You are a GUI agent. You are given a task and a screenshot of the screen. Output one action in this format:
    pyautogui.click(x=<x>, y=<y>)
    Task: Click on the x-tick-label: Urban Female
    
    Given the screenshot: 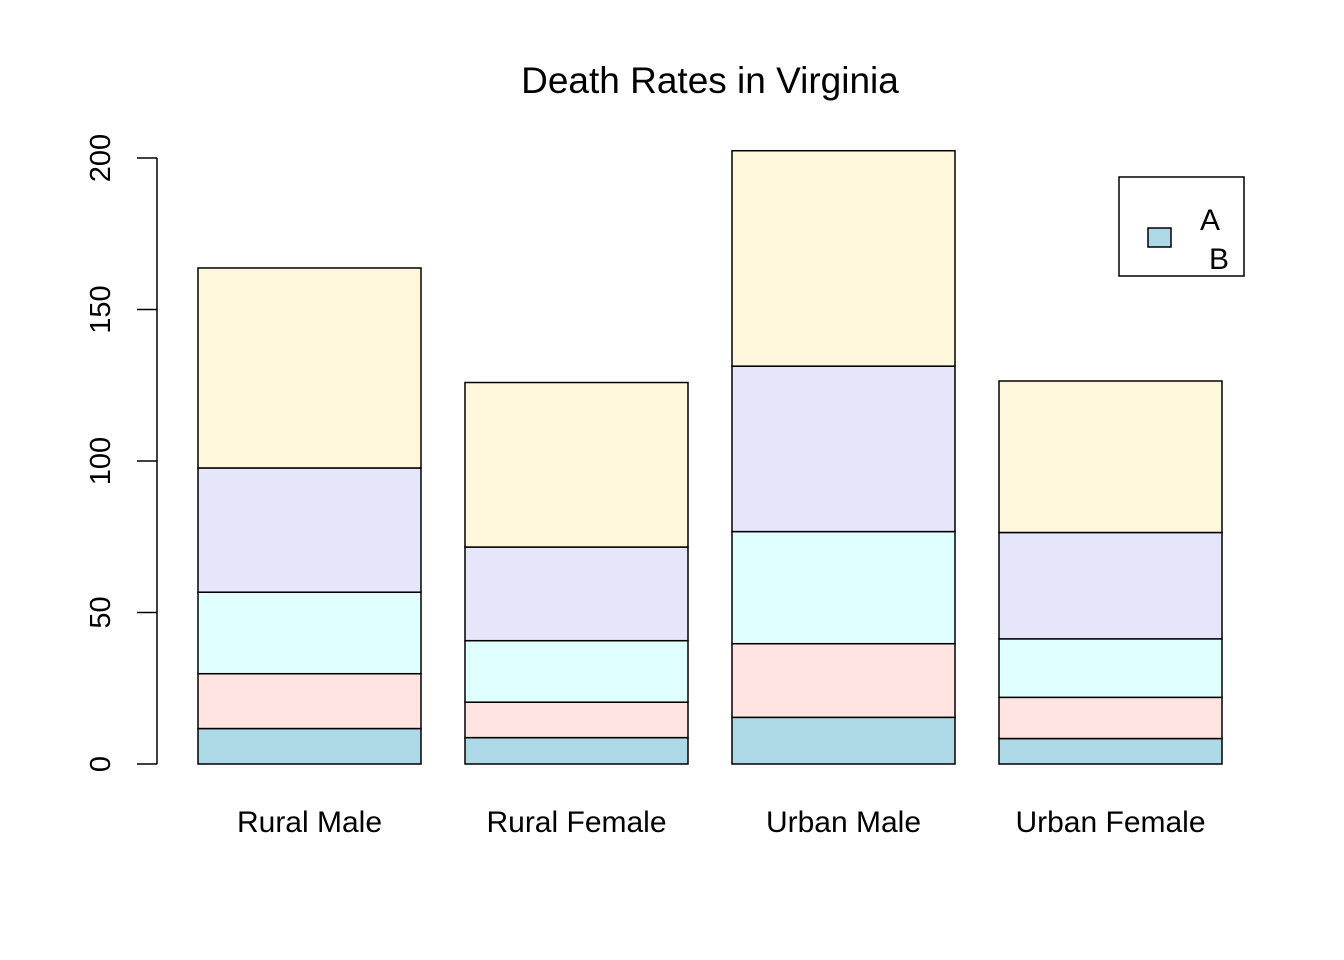 What is the action you would take?
    pyautogui.click(x=1110, y=822)
    